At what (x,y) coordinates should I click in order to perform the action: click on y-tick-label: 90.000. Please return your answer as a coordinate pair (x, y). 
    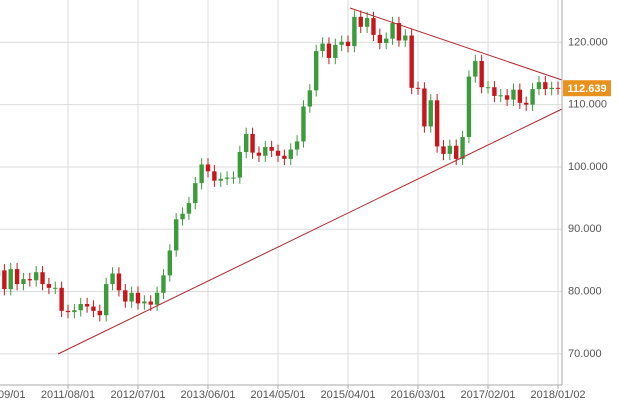
    Looking at the image, I should click on (585, 229).